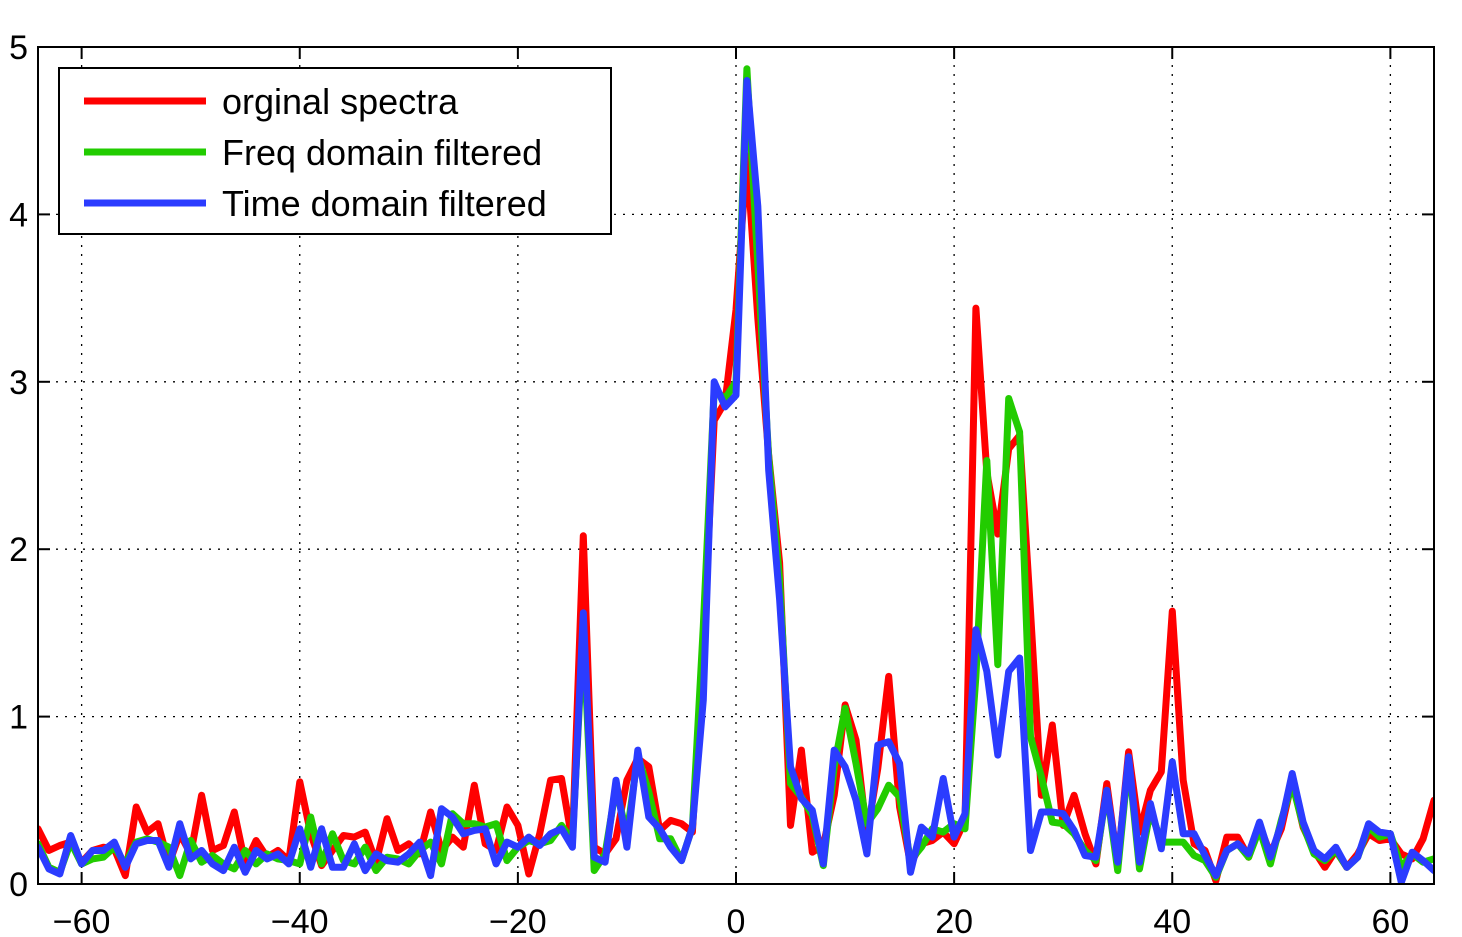 The width and height of the screenshot is (1462, 937). Describe the element at coordinates (518, 920) in the screenshot. I see `x-tick-label: −20` at that location.